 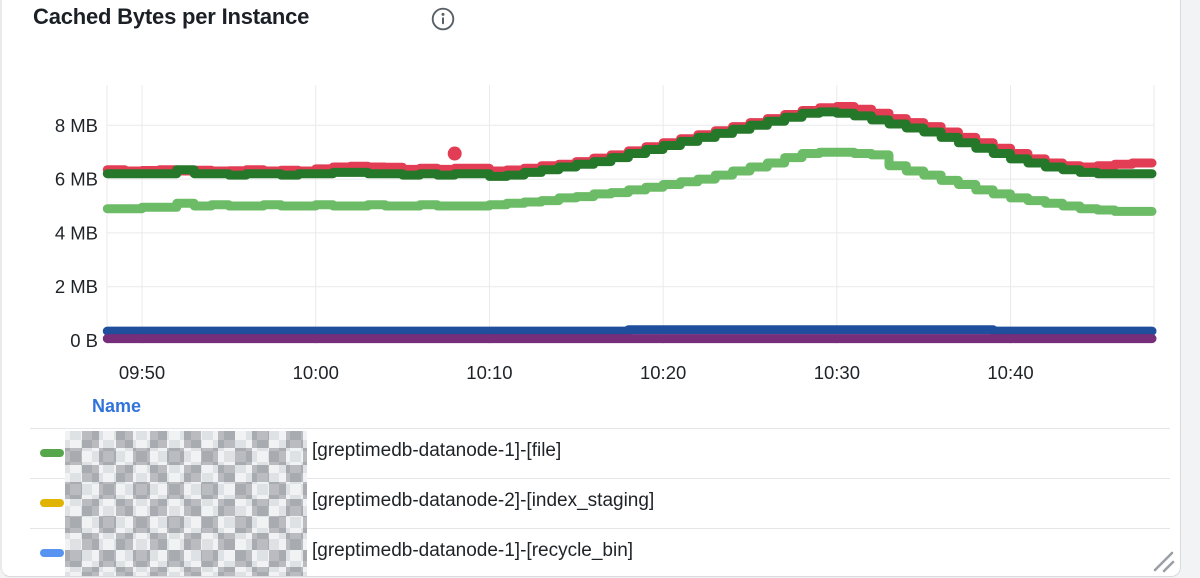 I want to click on y-axis-tick-label: 8 MB, so click(x=76, y=125).